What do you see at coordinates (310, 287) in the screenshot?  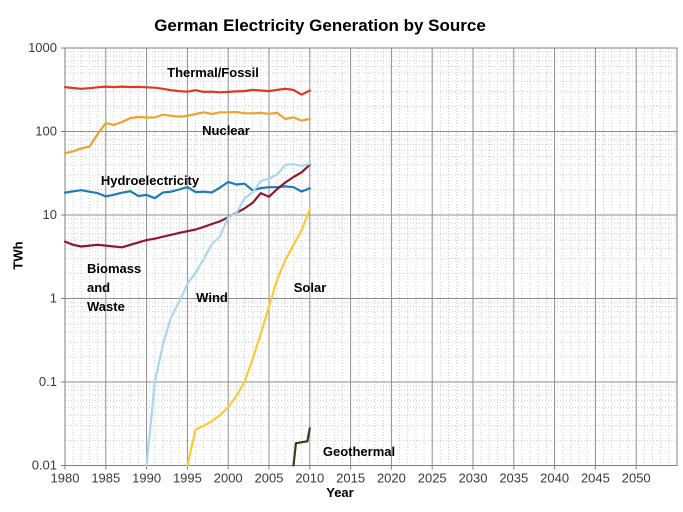 I see `series-label-solar: Solar` at bounding box center [310, 287].